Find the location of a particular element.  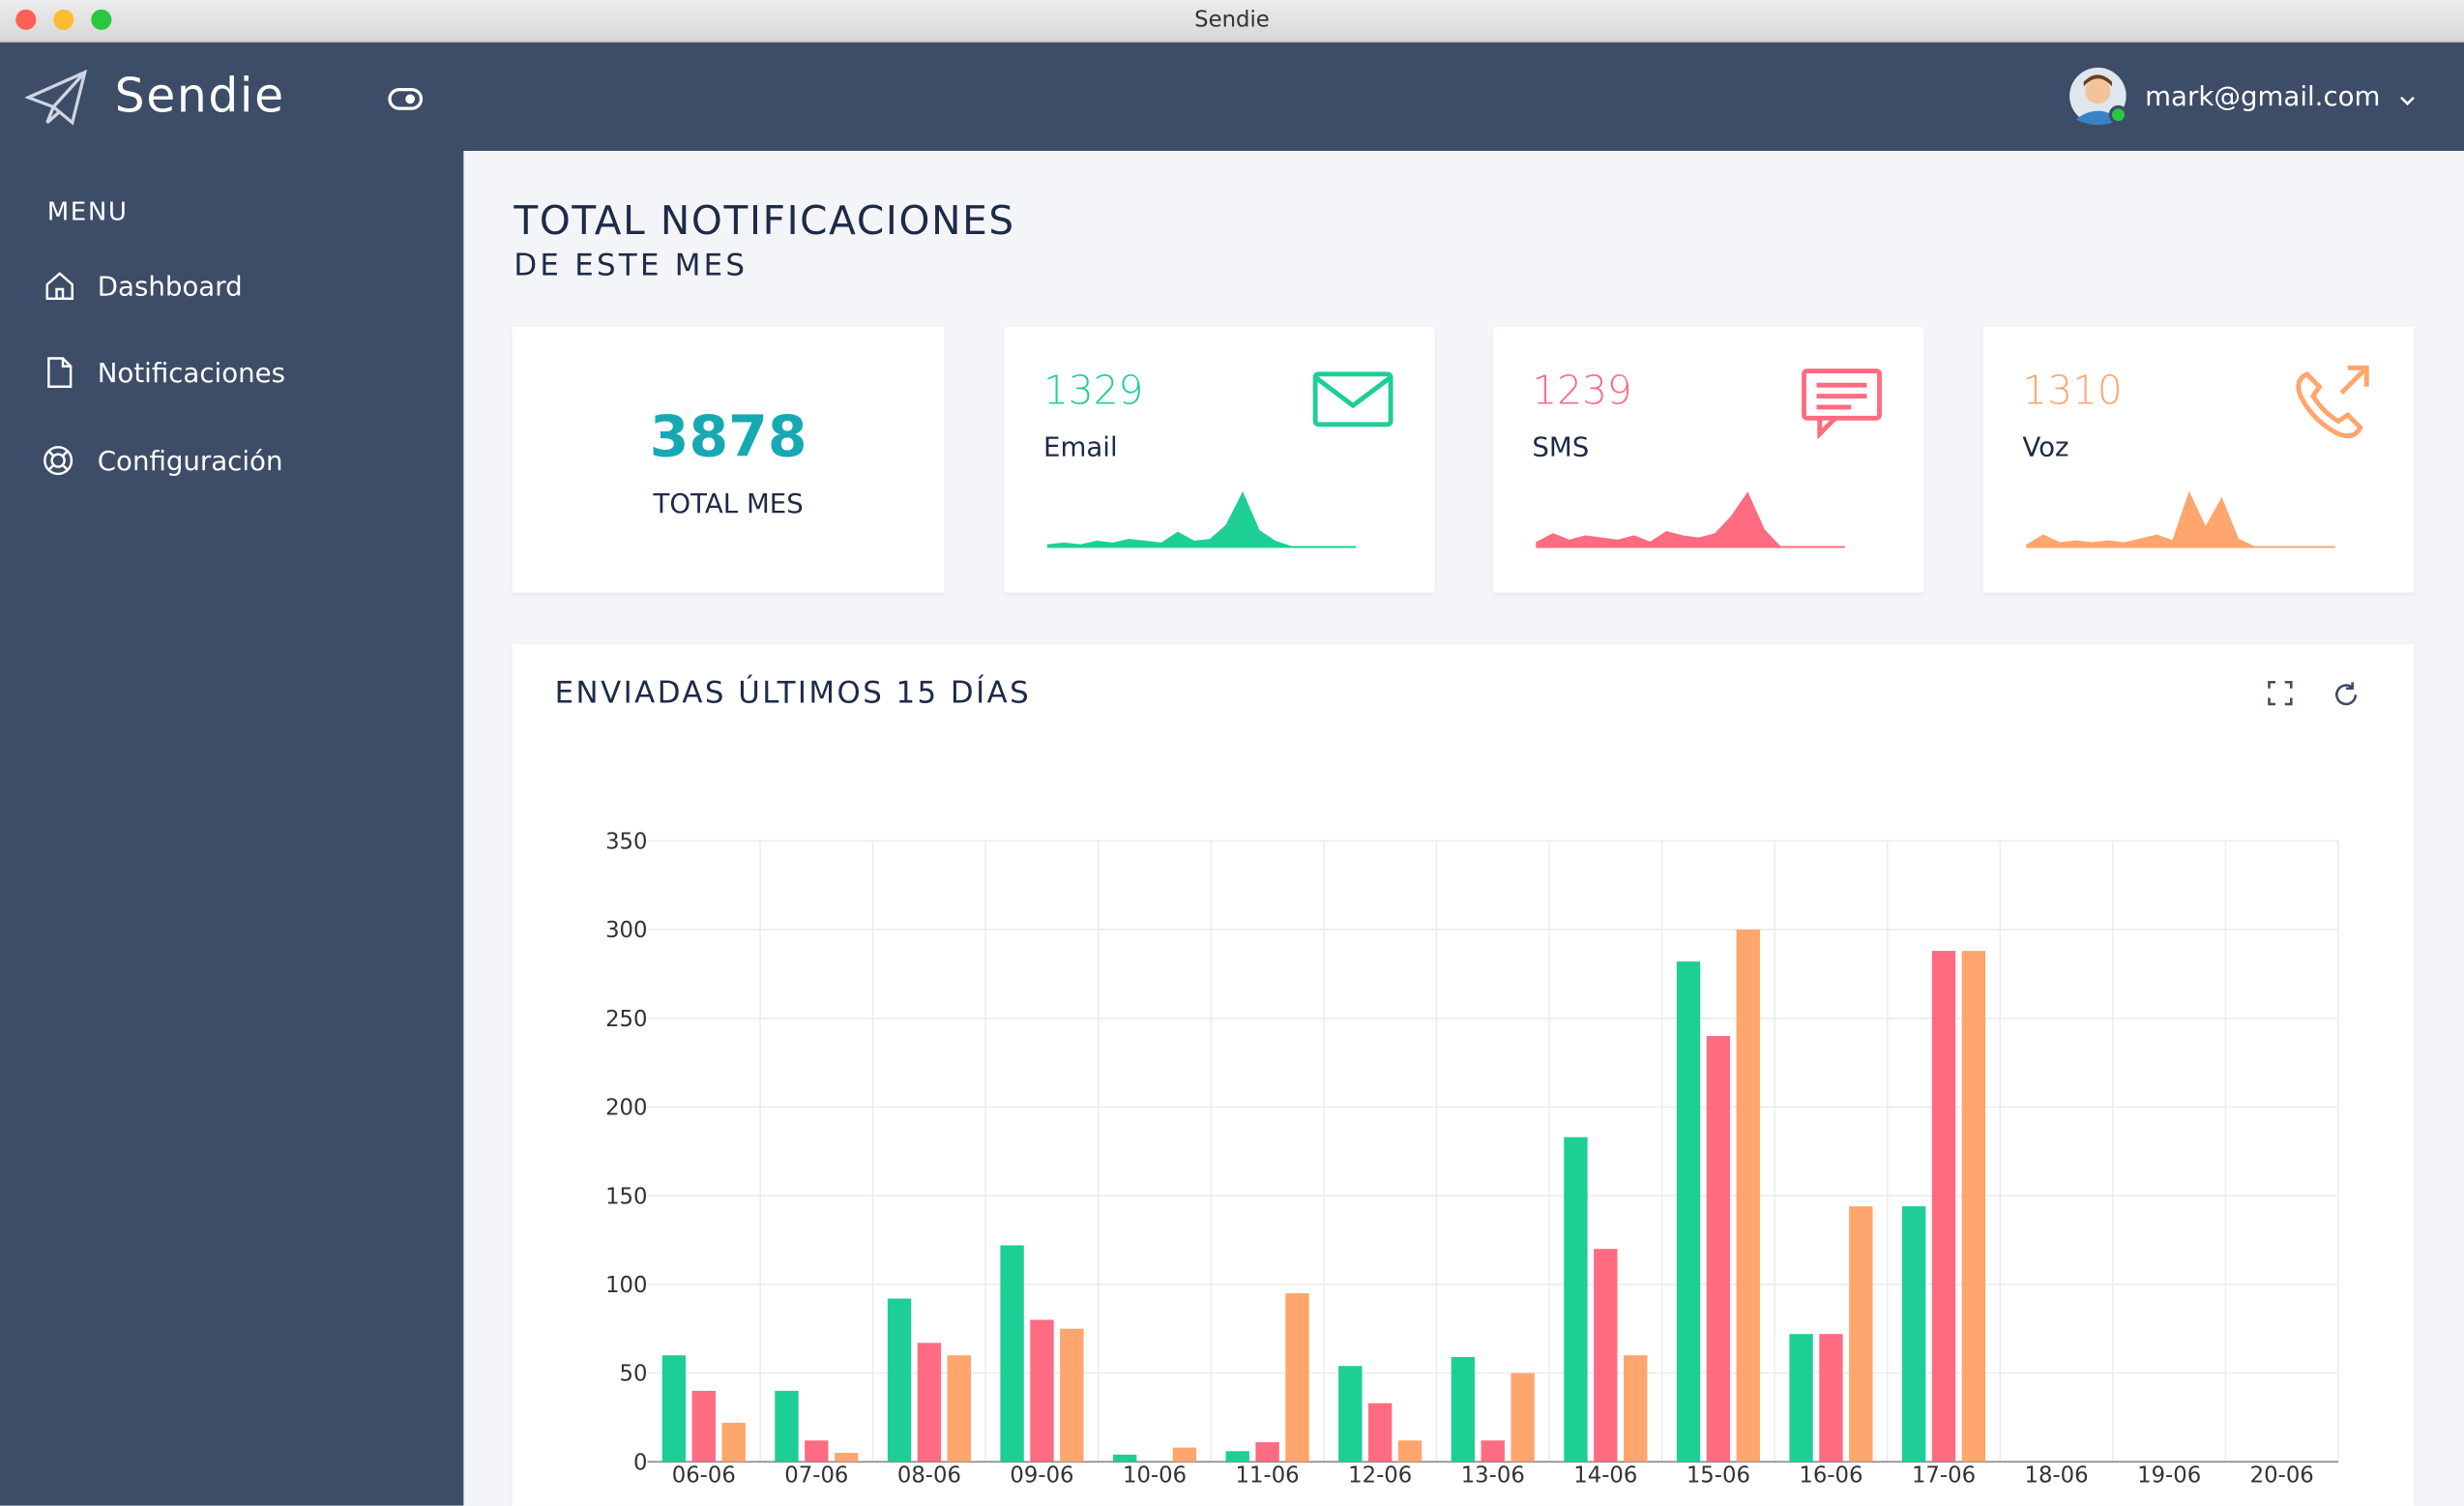

stat-value: 1310 is located at coordinates (2073, 391).